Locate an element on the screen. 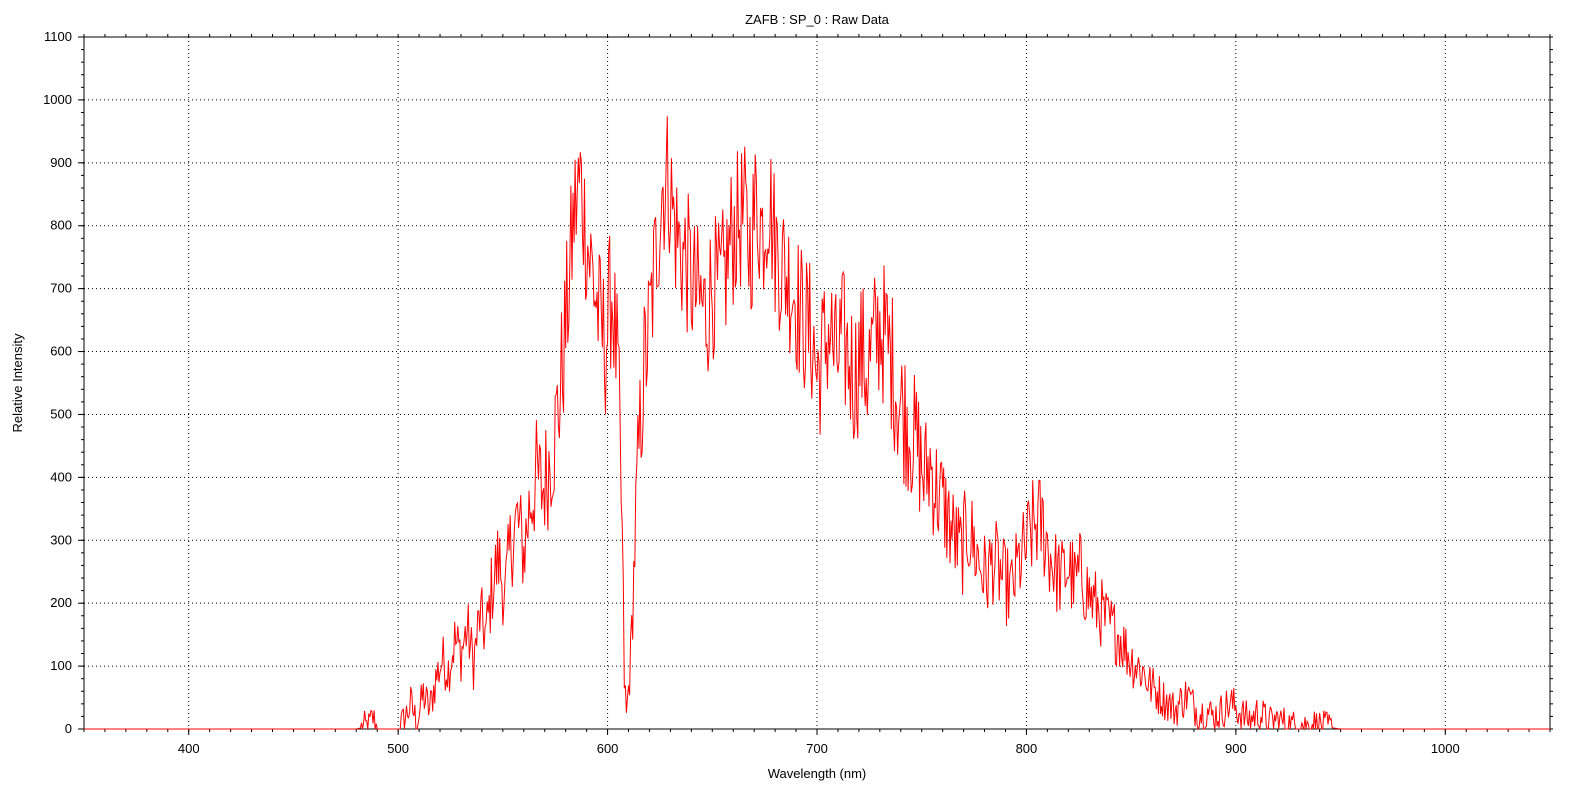 This screenshot has width=1582, height=796. y-tick-label: 500 is located at coordinates (61, 413).